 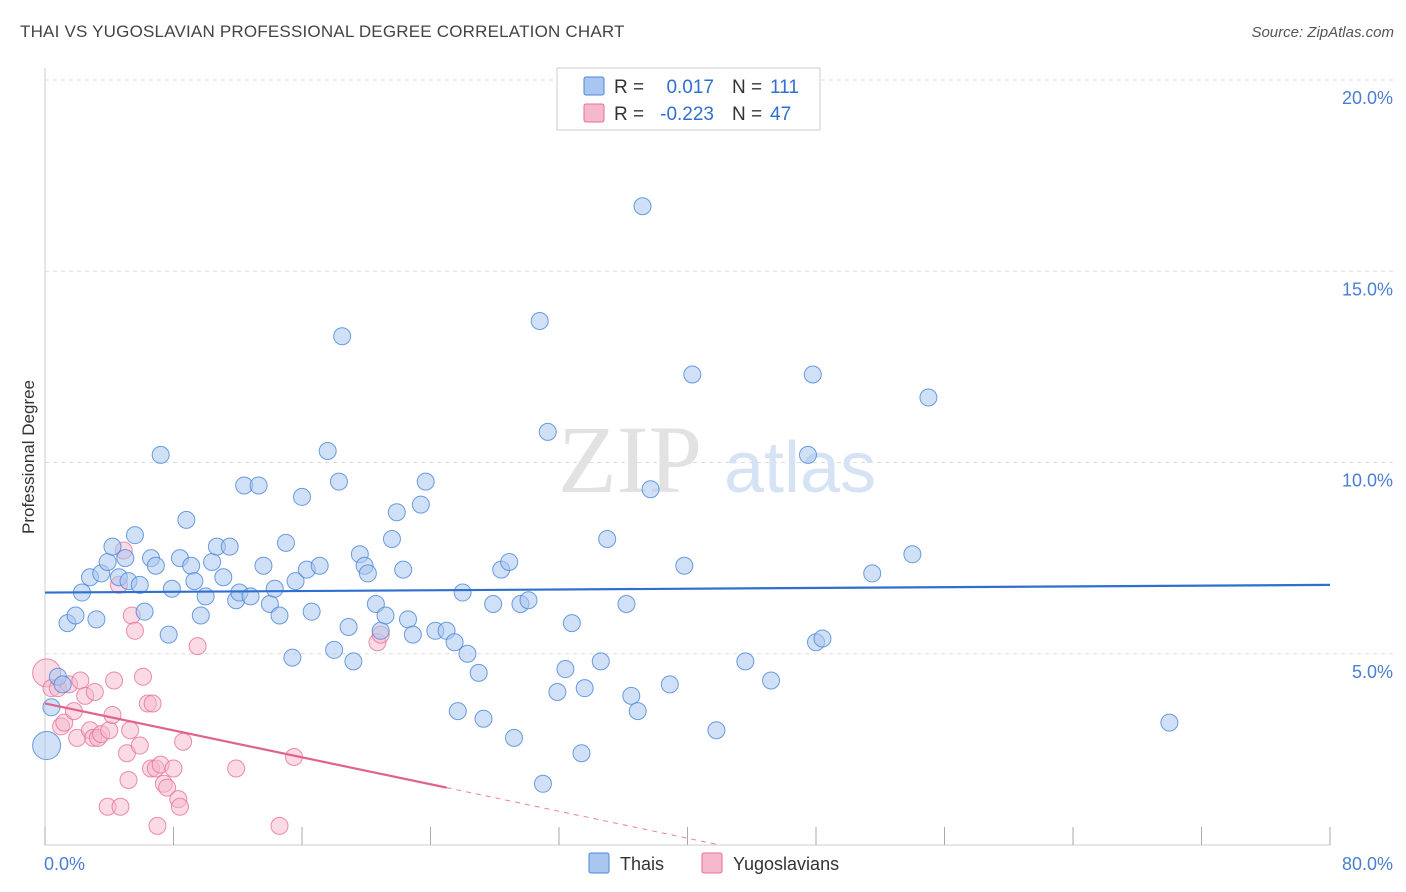 I want to click on y-tick-label: 10.0%, so click(x=1367, y=481).